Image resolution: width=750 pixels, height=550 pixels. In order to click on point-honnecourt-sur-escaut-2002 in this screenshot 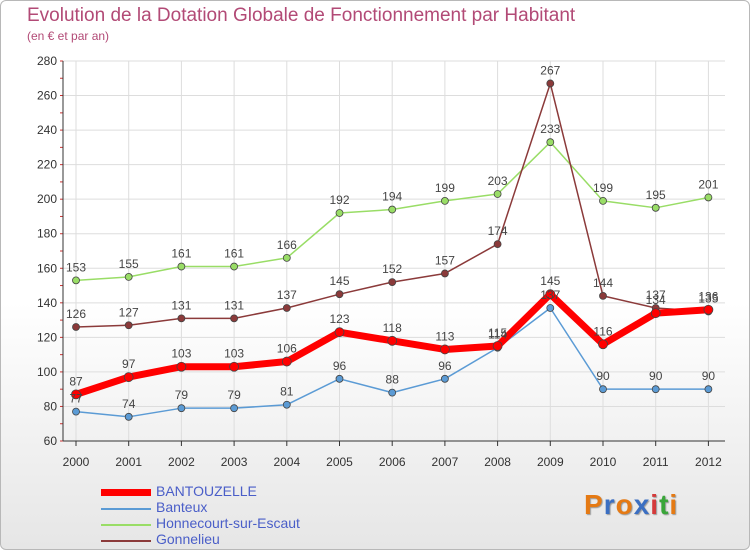, I will do `click(181, 266)`.